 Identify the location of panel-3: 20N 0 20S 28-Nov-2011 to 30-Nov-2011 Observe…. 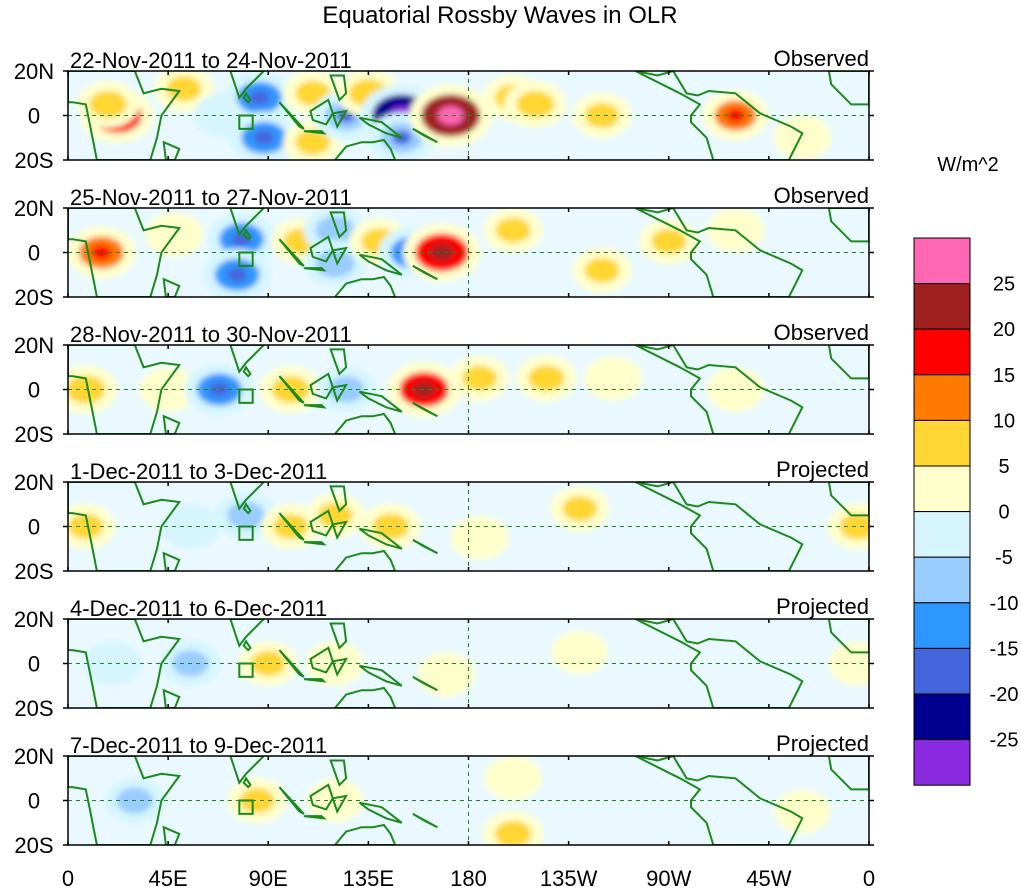
(444, 383).